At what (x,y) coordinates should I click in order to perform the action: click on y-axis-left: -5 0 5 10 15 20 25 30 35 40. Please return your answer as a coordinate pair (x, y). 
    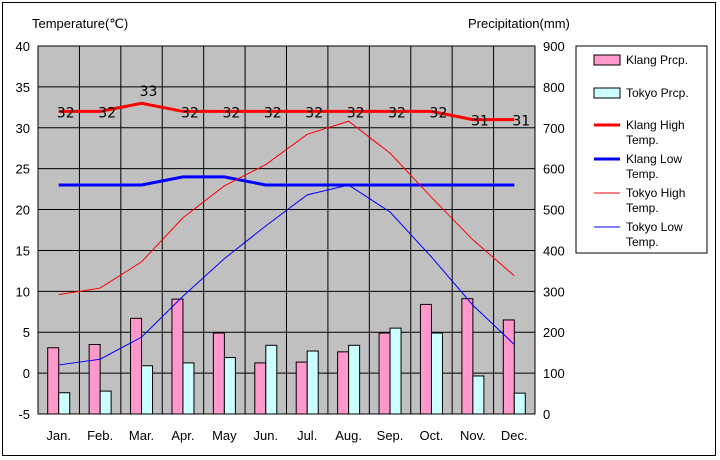
    Looking at the image, I should click on (23, 230).